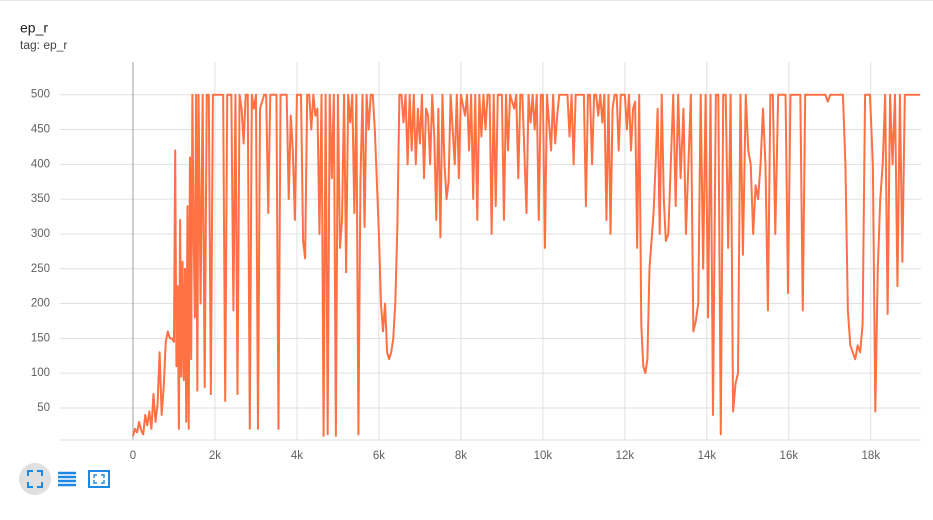  Describe the element at coordinates (707, 456) in the screenshot. I see `x-tick-label: 14k` at that location.